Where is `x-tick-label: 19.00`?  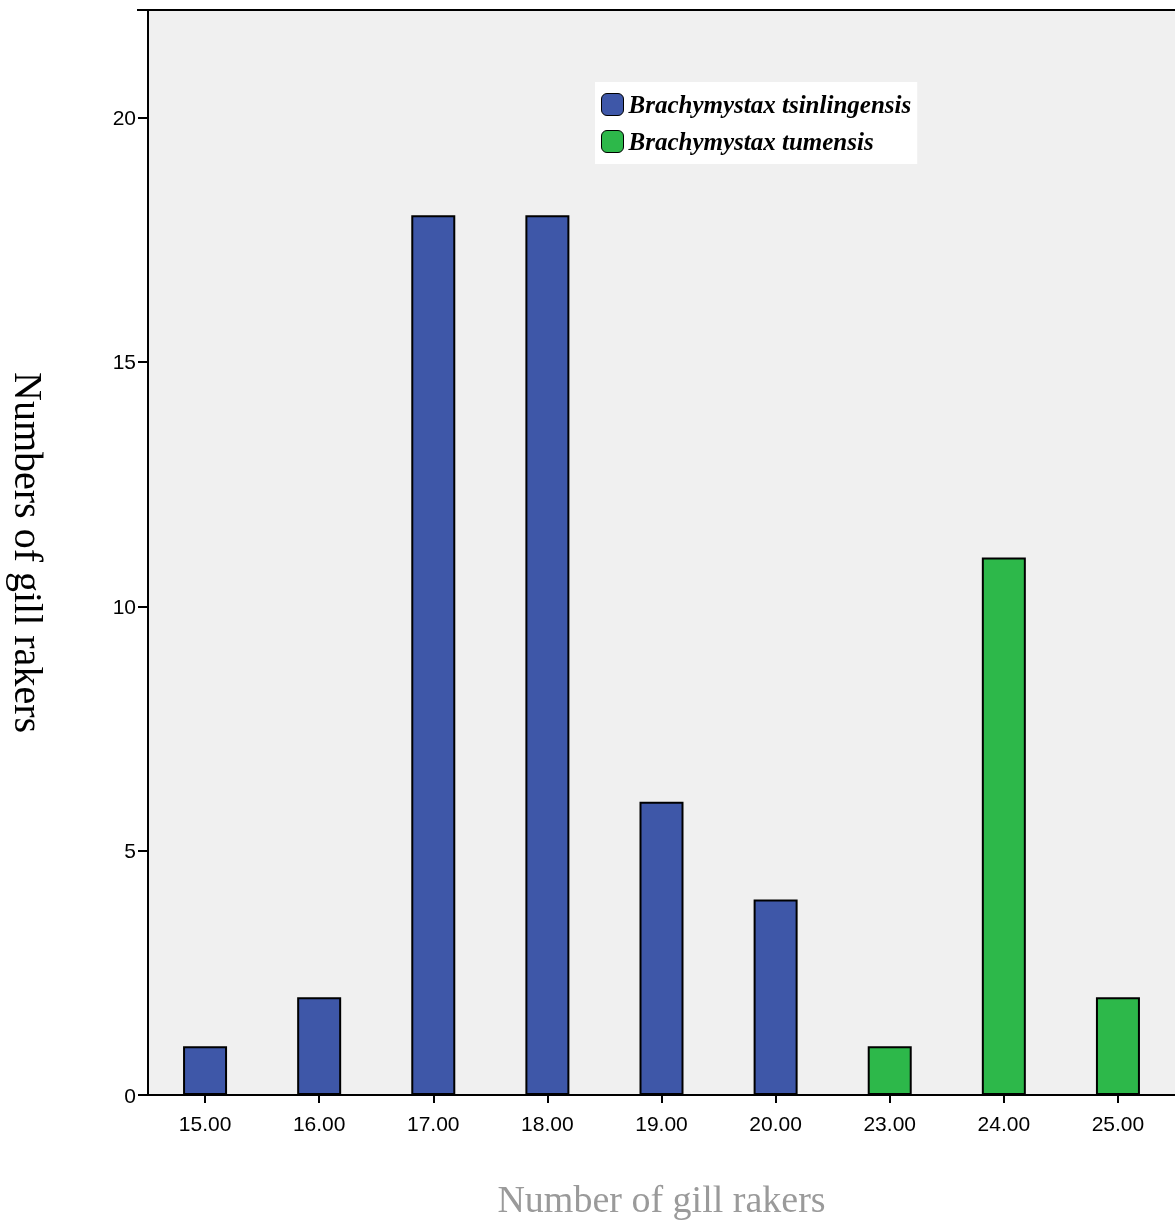 x-tick-label: 19.00 is located at coordinates (661, 1123).